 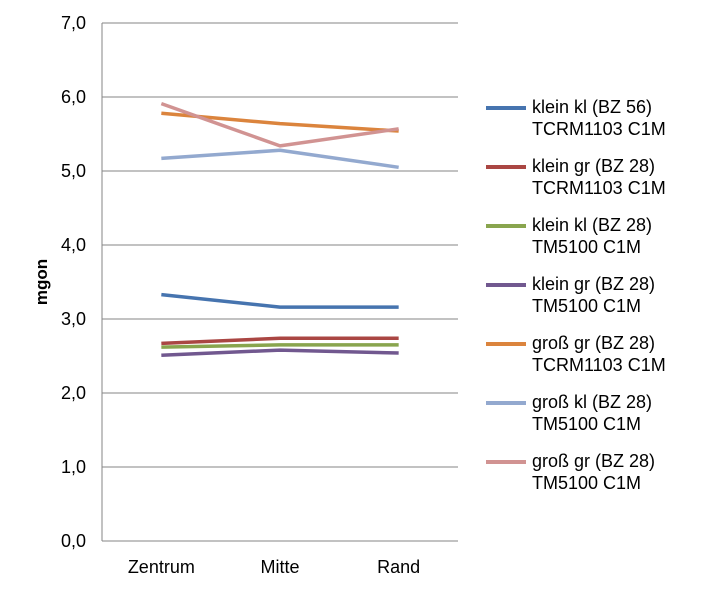 What do you see at coordinates (593, 295) in the screenshot?
I see `legend-label: klein gr (BZ 28) TM5100 C1M` at bounding box center [593, 295].